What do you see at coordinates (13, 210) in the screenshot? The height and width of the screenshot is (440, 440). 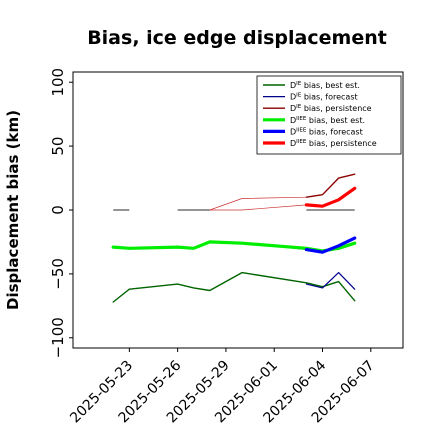 I see `y-axis-label: Displacement bias (km)` at bounding box center [13, 210].